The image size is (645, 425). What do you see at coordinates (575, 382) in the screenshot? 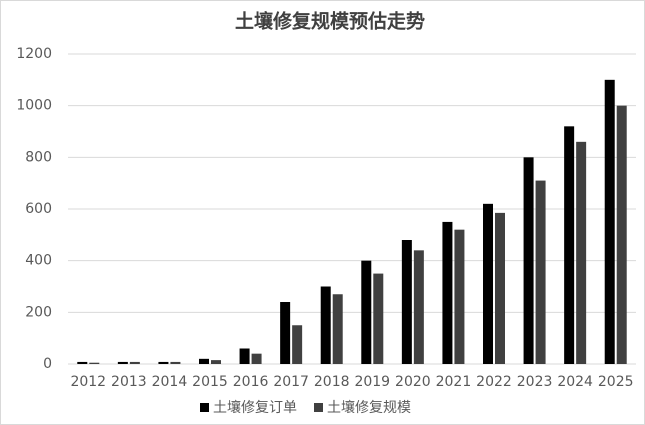
I see `x-tick-label: 2024` at bounding box center [575, 382].